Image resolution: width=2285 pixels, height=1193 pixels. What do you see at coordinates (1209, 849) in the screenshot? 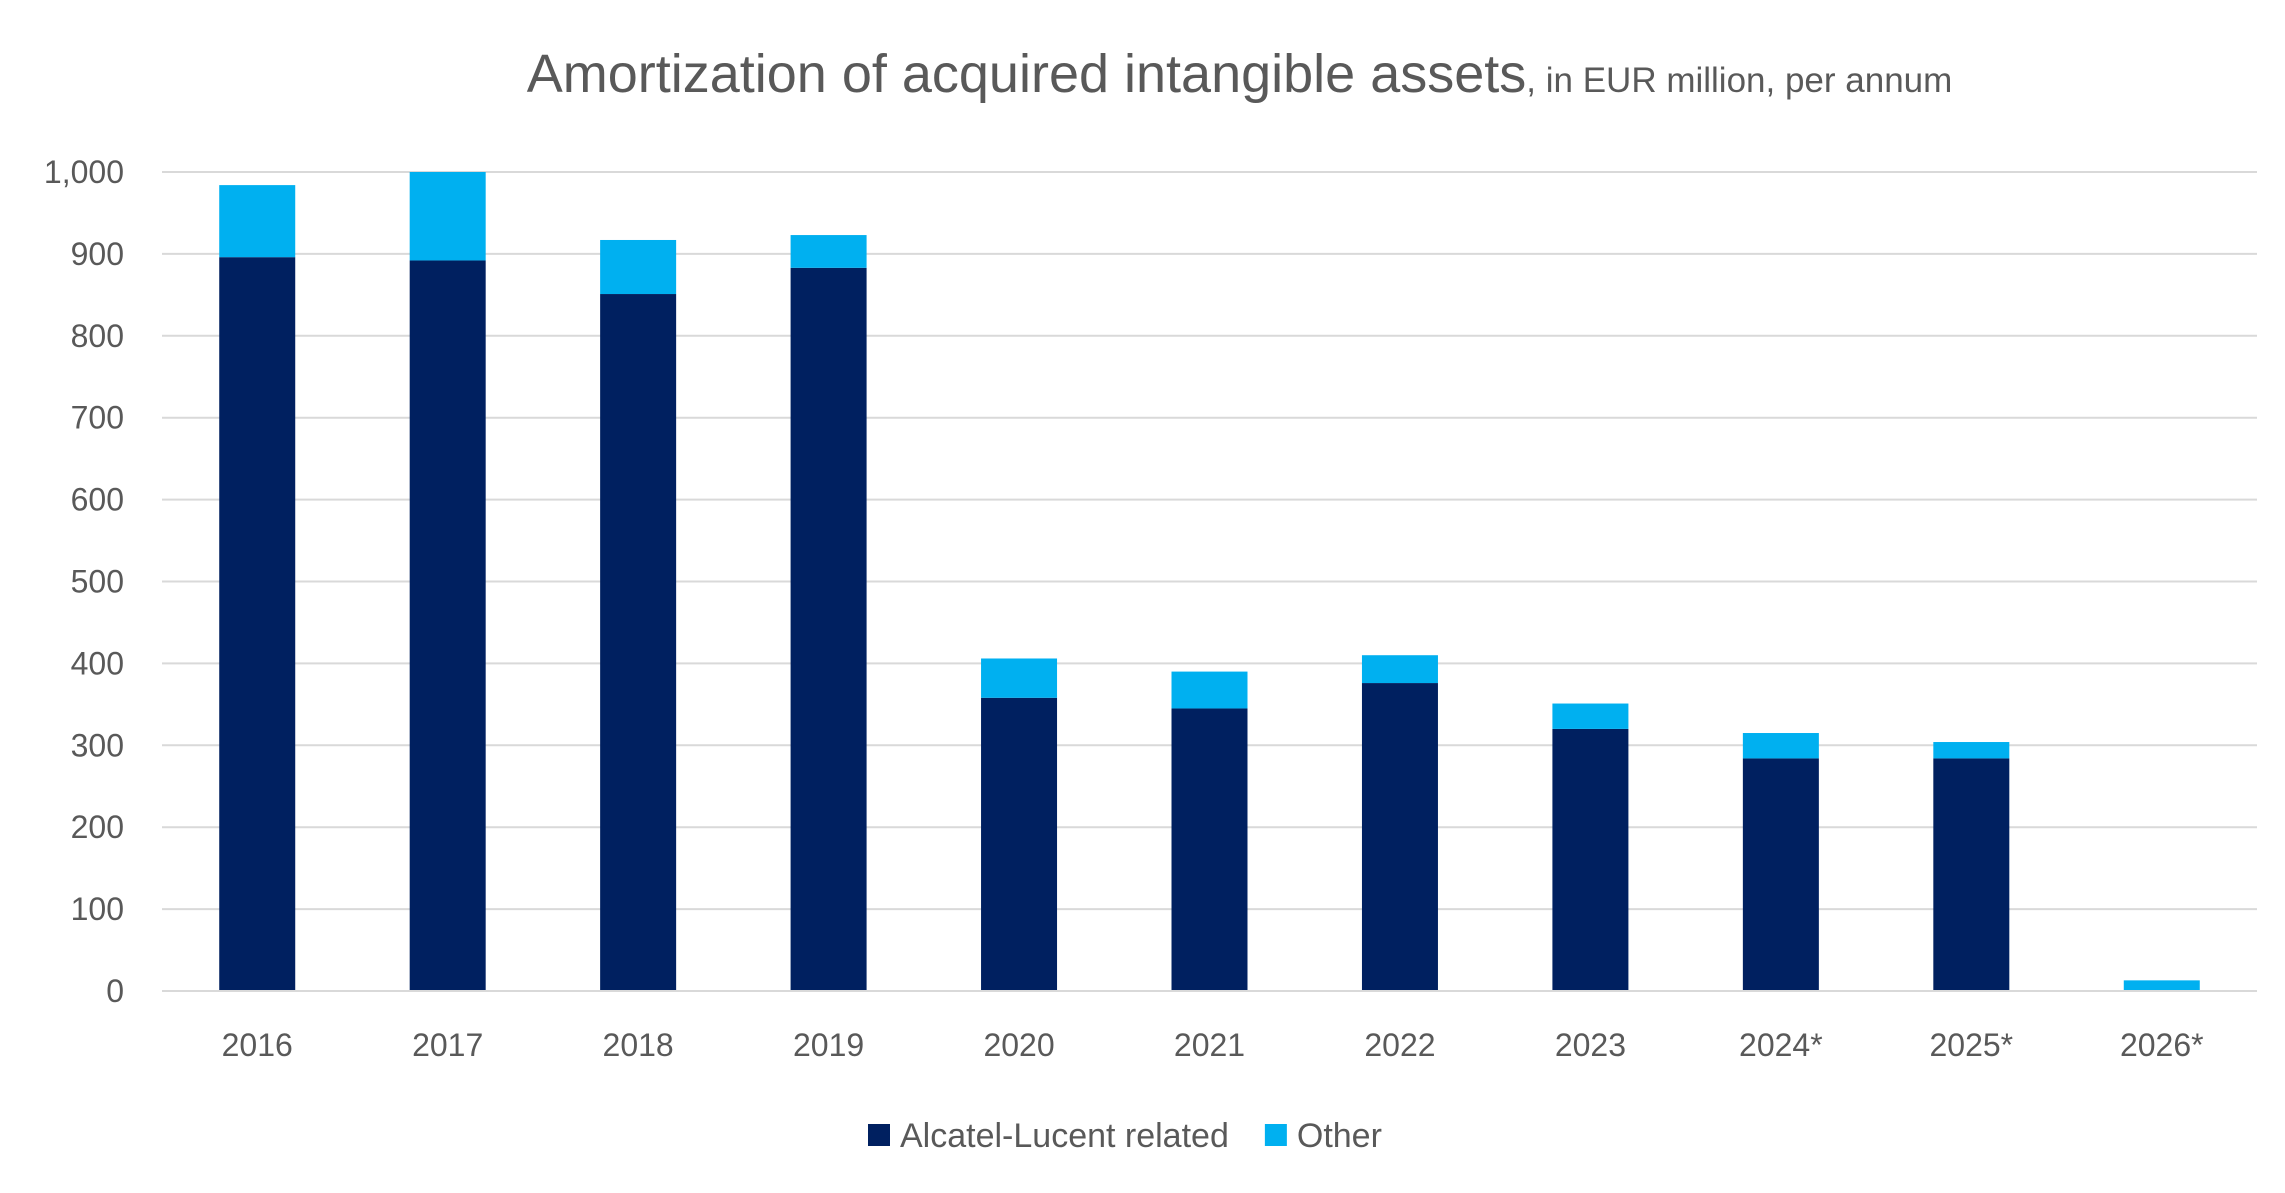
I see `bar-alcatel-lucent-2021` at bounding box center [1209, 849].